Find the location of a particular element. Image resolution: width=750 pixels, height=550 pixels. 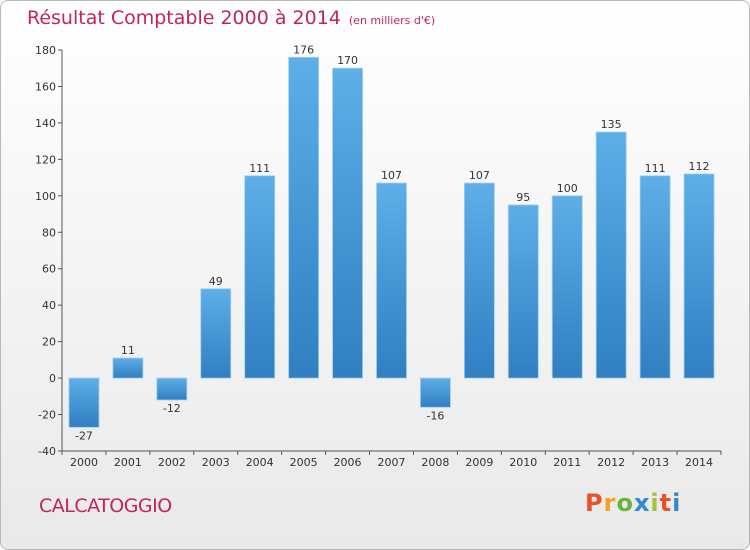

proxiti-logo: Proxiti is located at coordinates (633, 503).